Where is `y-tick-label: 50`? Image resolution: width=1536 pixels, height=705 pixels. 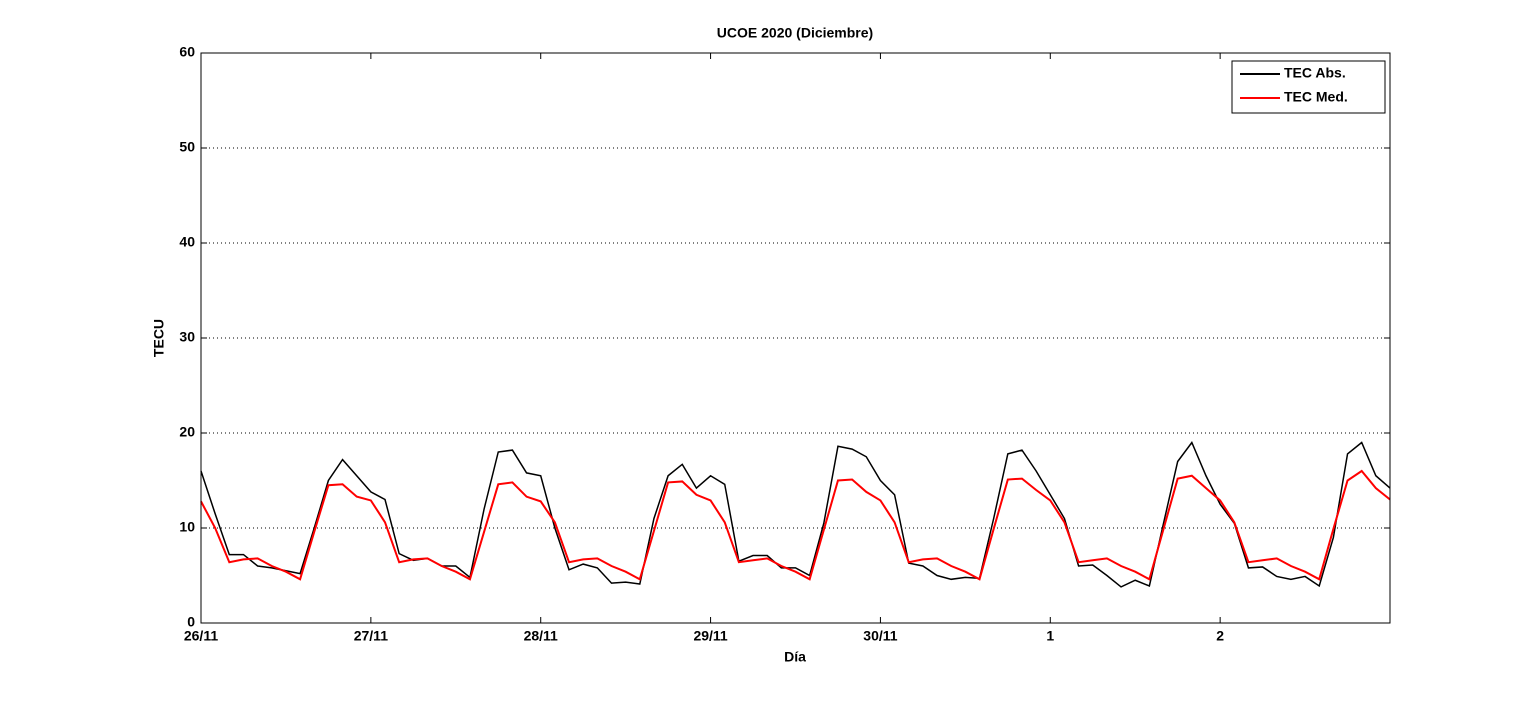
y-tick-label: 50 is located at coordinates (187, 147).